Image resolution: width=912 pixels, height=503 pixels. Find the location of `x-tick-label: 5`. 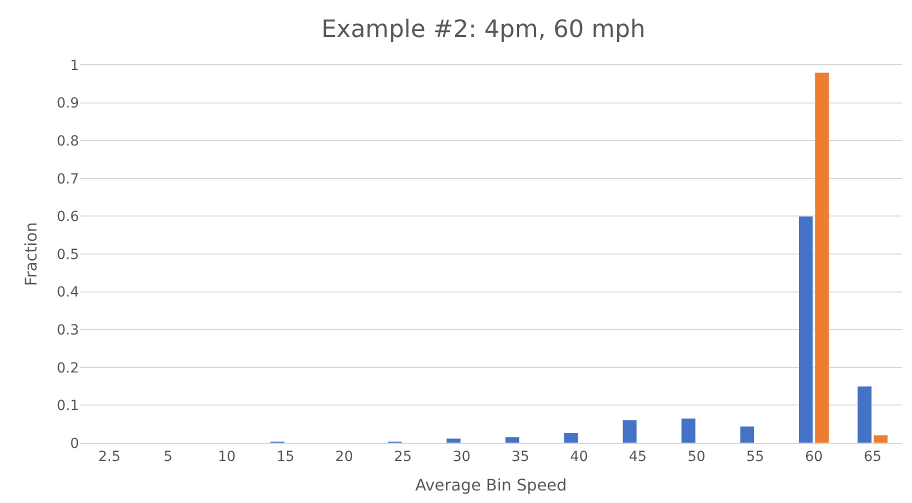

x-tick-label: 5 is located at coordinates (168, 456).